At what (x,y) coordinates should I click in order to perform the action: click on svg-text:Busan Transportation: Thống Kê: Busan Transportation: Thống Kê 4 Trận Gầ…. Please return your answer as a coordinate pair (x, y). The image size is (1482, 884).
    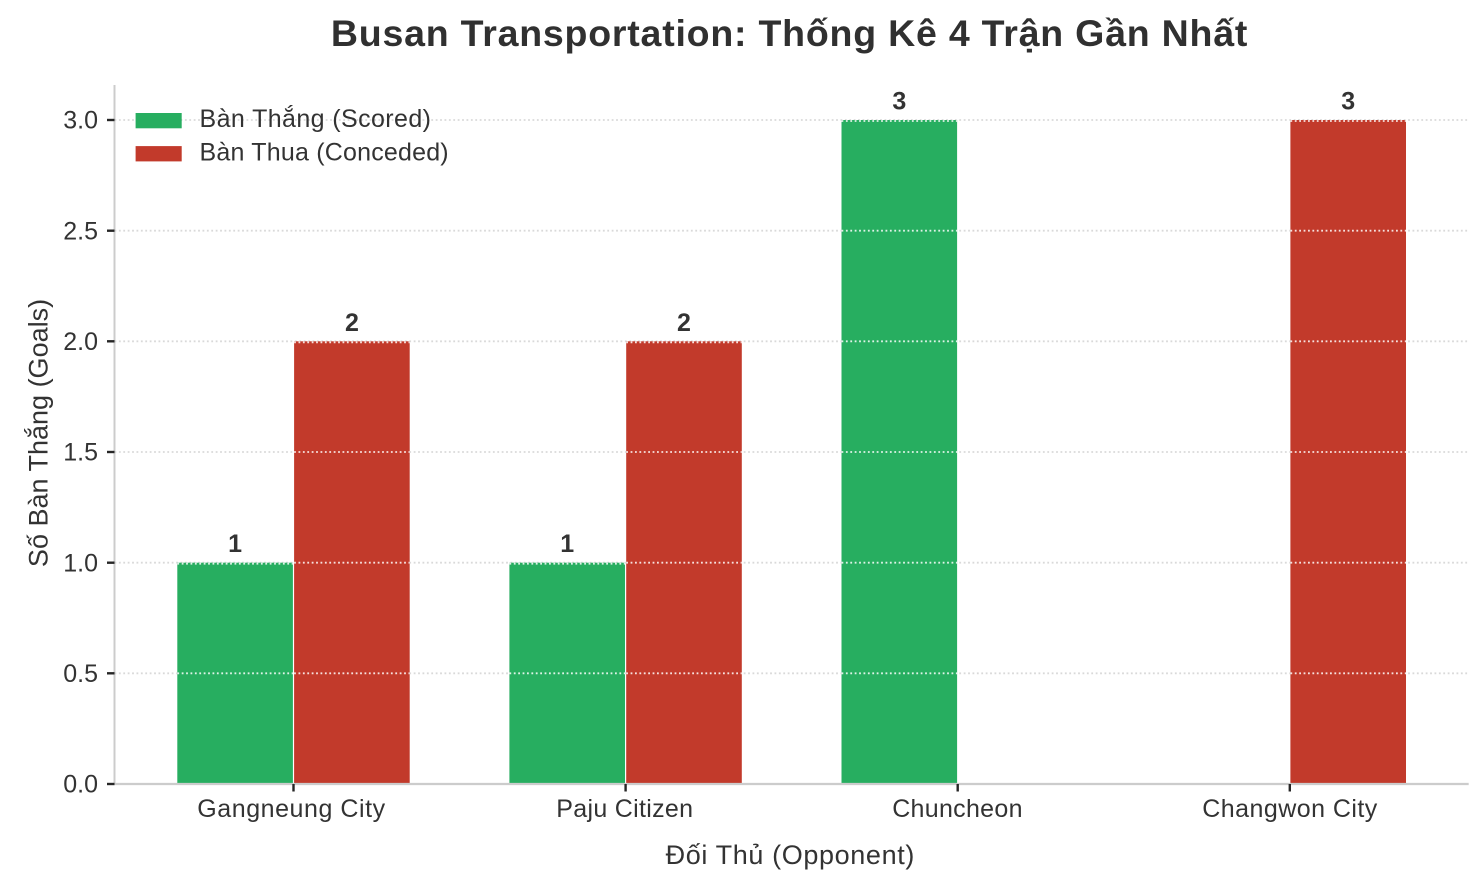
    Looking at the image, I should click on (789, 33).